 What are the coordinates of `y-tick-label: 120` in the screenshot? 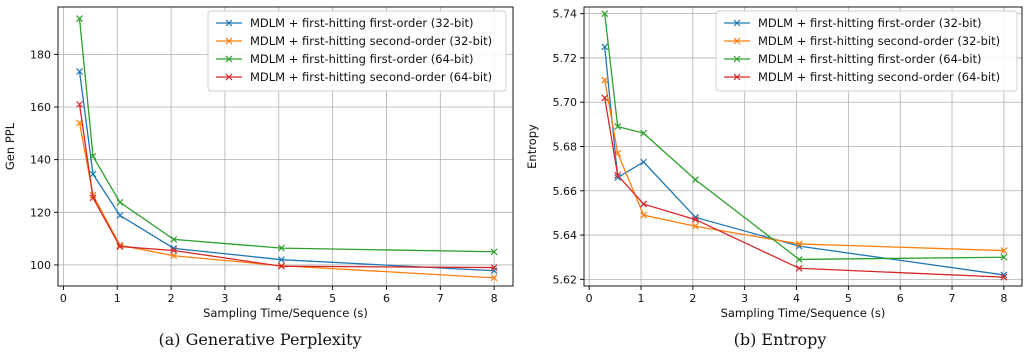 It's located at (40, 212).